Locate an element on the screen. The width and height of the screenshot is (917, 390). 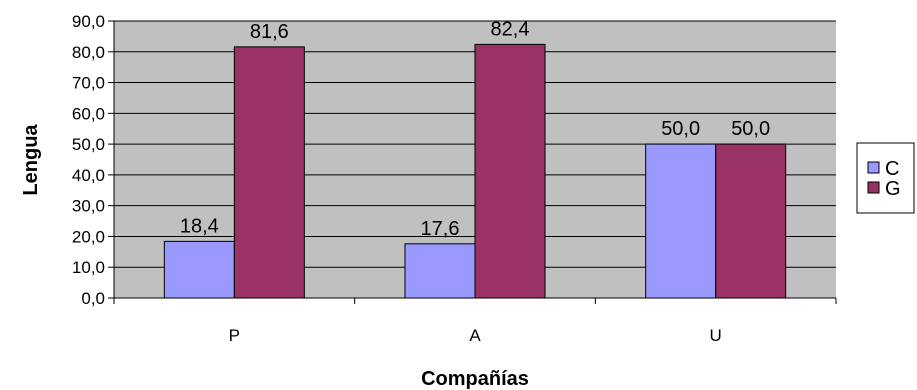
y-tick-labels: 0,0 10,0 20,0 30,0 40,0 50,0 60,0 70,0 80,0 90,0 is located at coordinates (88, 160).